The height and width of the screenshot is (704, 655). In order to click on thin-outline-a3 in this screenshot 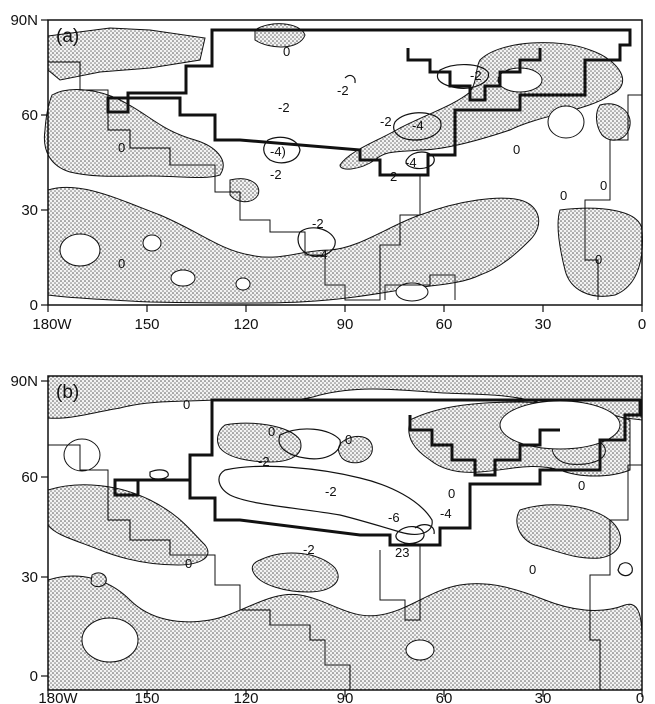, I will do `click(420, 287)`.